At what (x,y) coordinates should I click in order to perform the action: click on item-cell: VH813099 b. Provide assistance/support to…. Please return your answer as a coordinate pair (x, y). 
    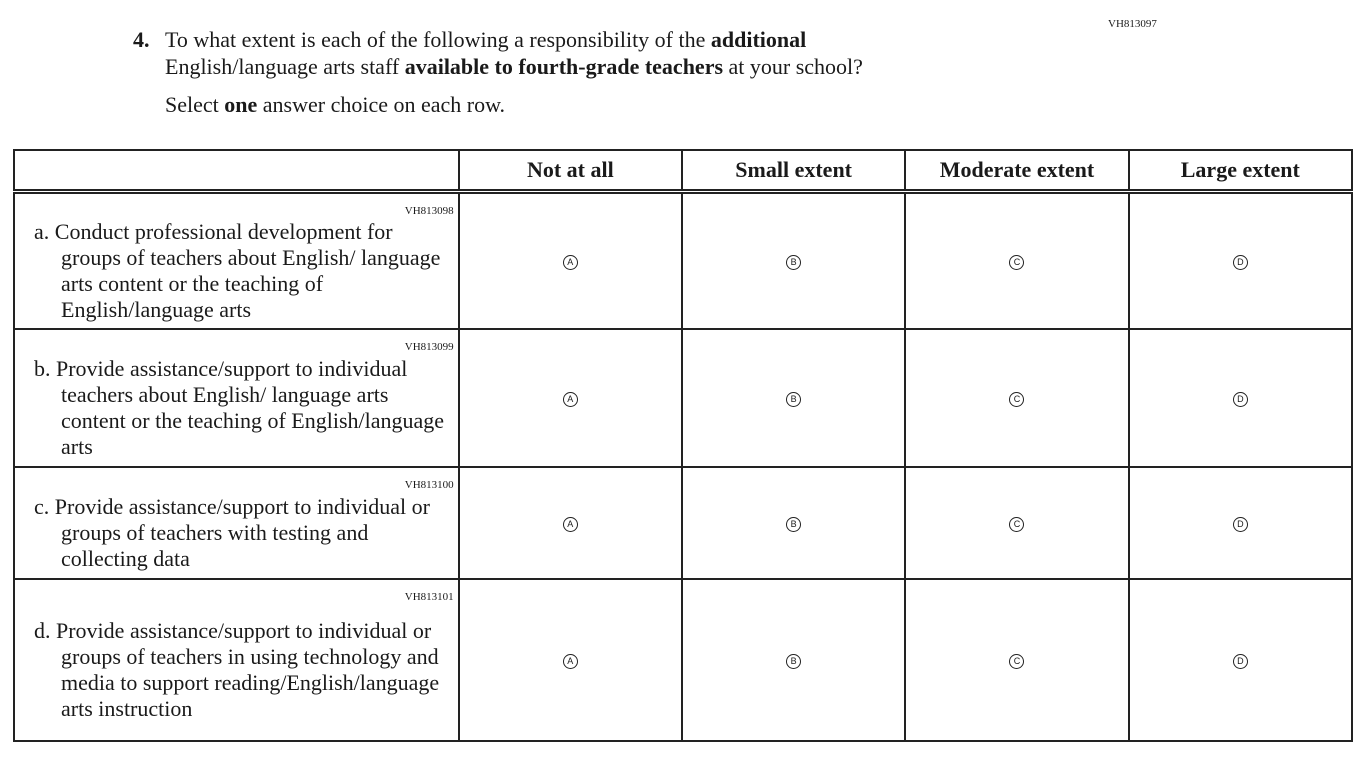
    Looking at the image, I should click on (236, 397).